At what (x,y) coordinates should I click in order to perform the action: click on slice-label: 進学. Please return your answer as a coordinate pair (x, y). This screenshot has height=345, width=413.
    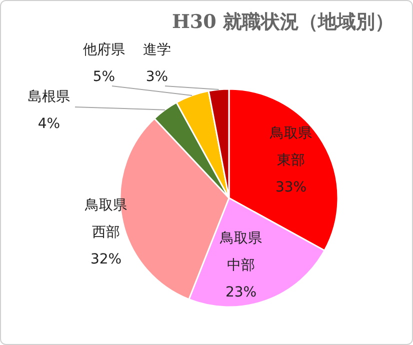
    Looking at the image, I should click on (157, 50).